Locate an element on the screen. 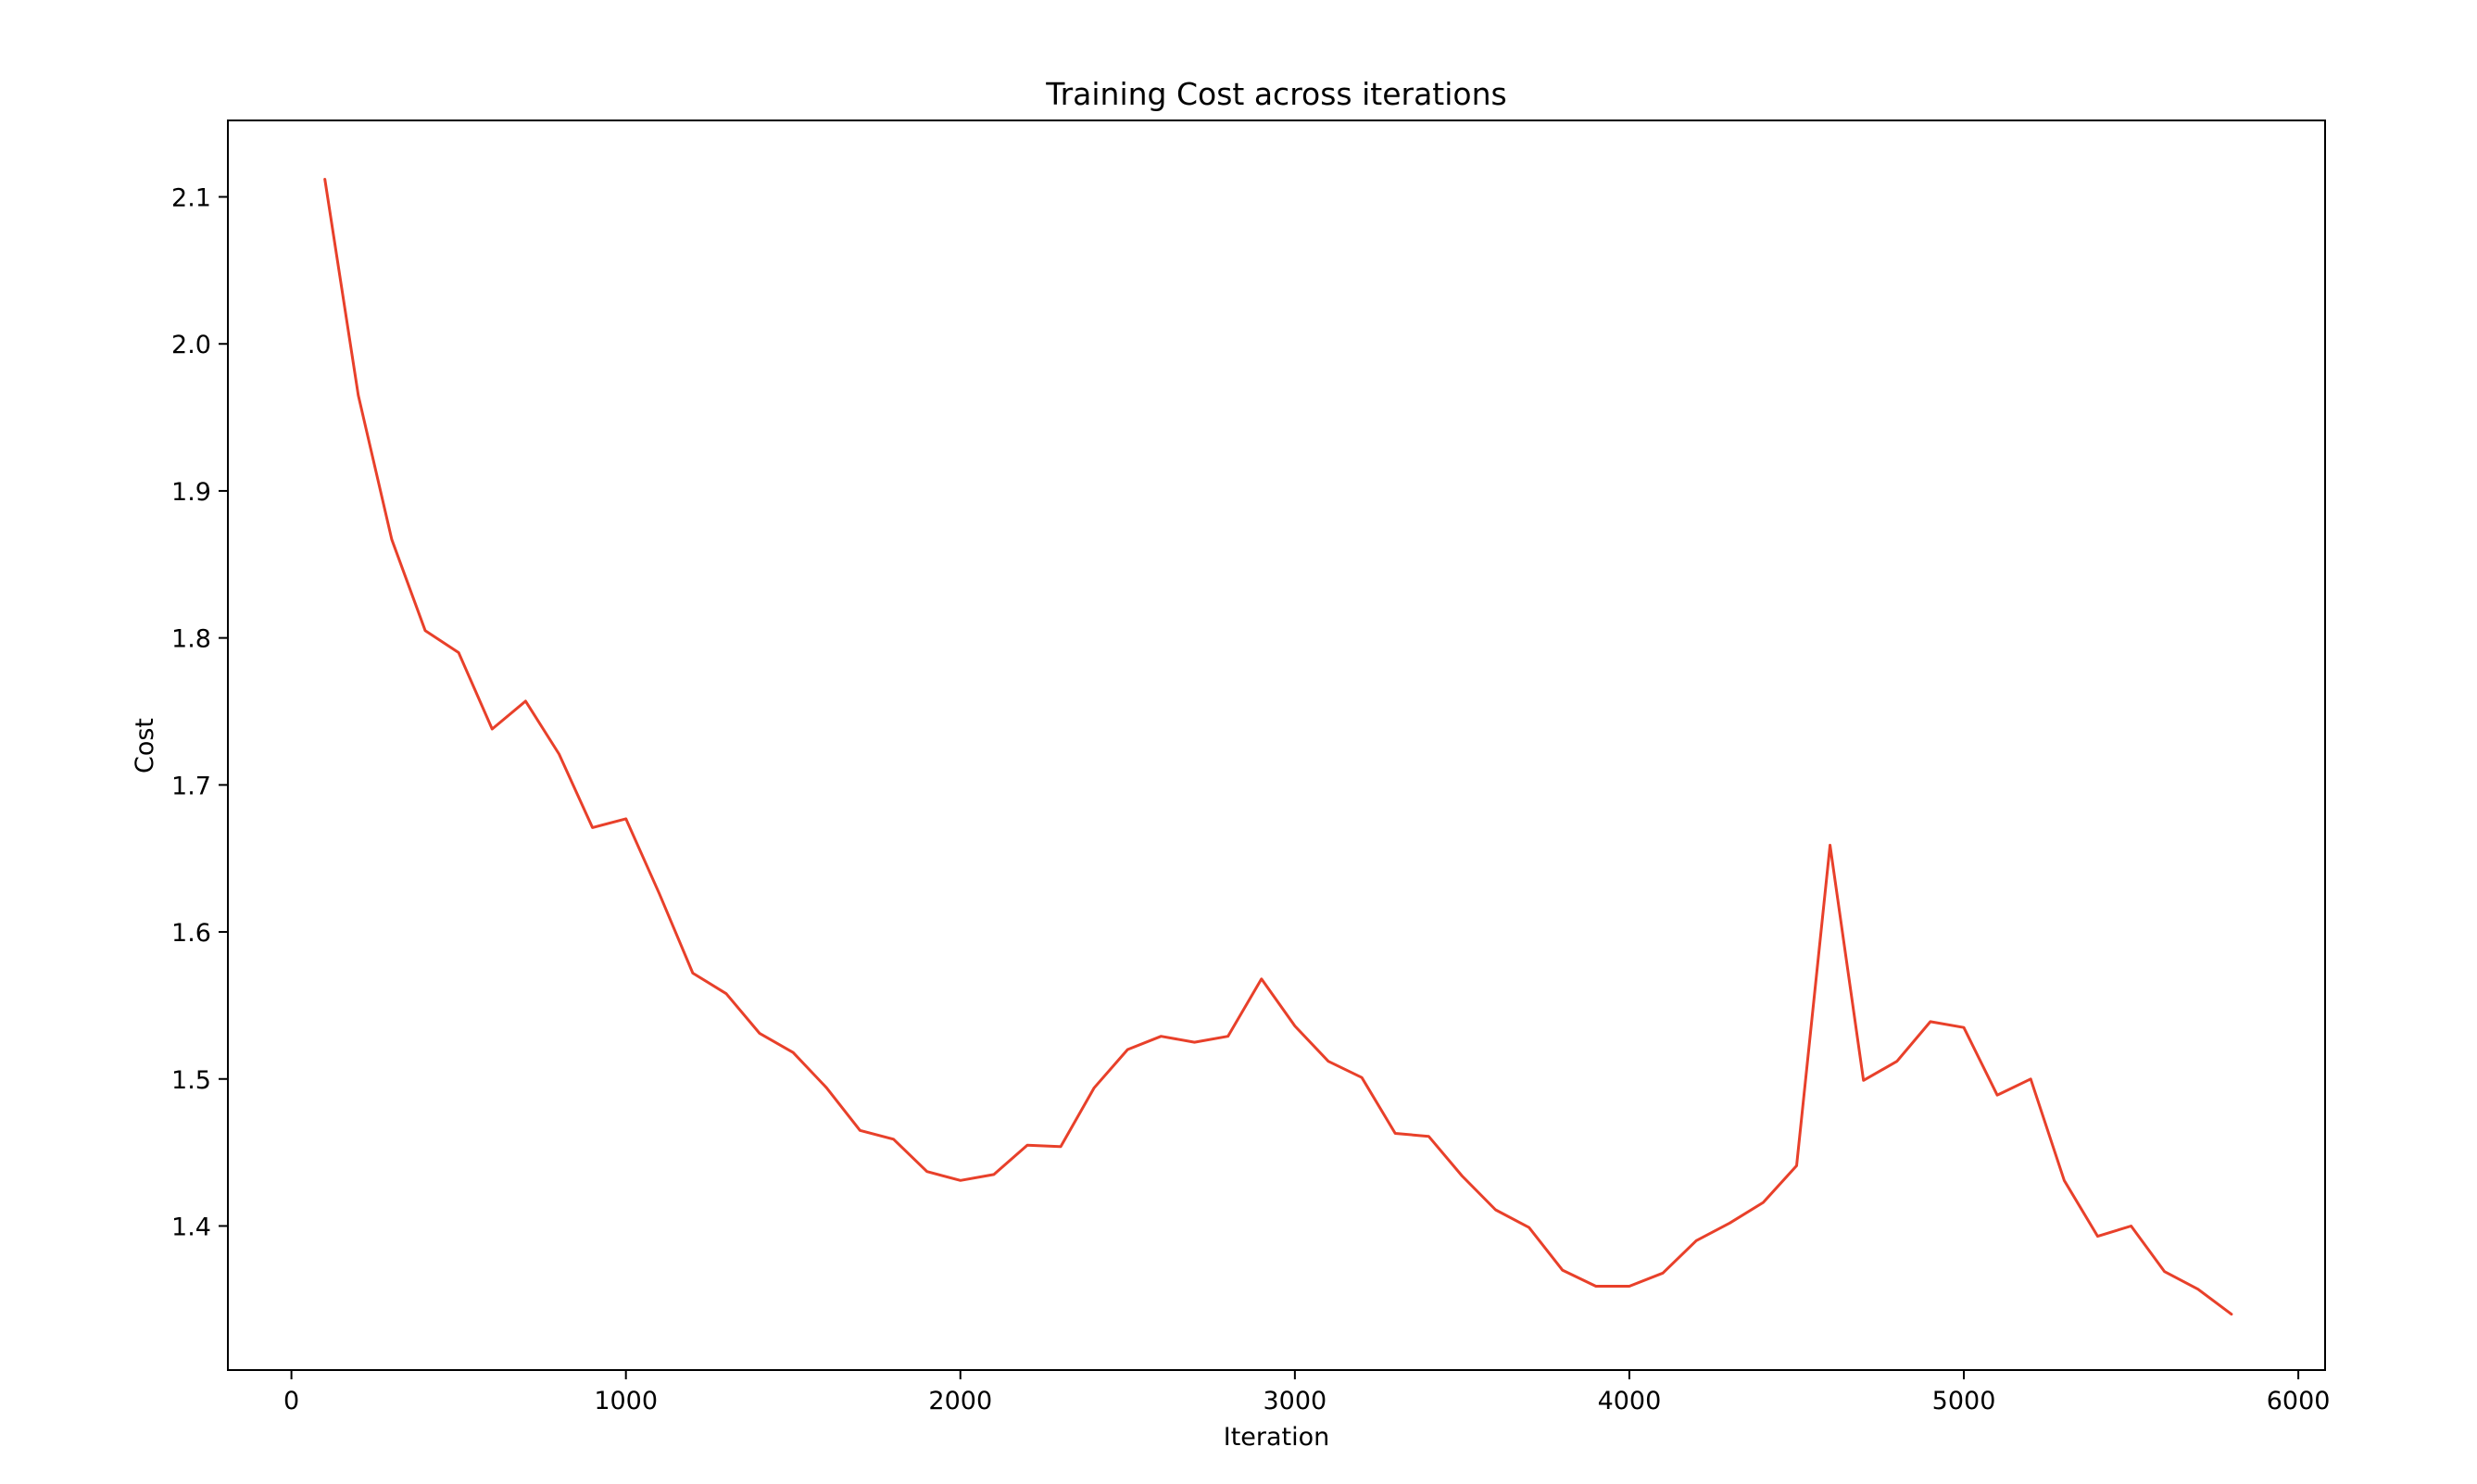 This screenshot has width=2477, height=1484. y-tick-label: 1.8 is located at coordinates (191, 640).